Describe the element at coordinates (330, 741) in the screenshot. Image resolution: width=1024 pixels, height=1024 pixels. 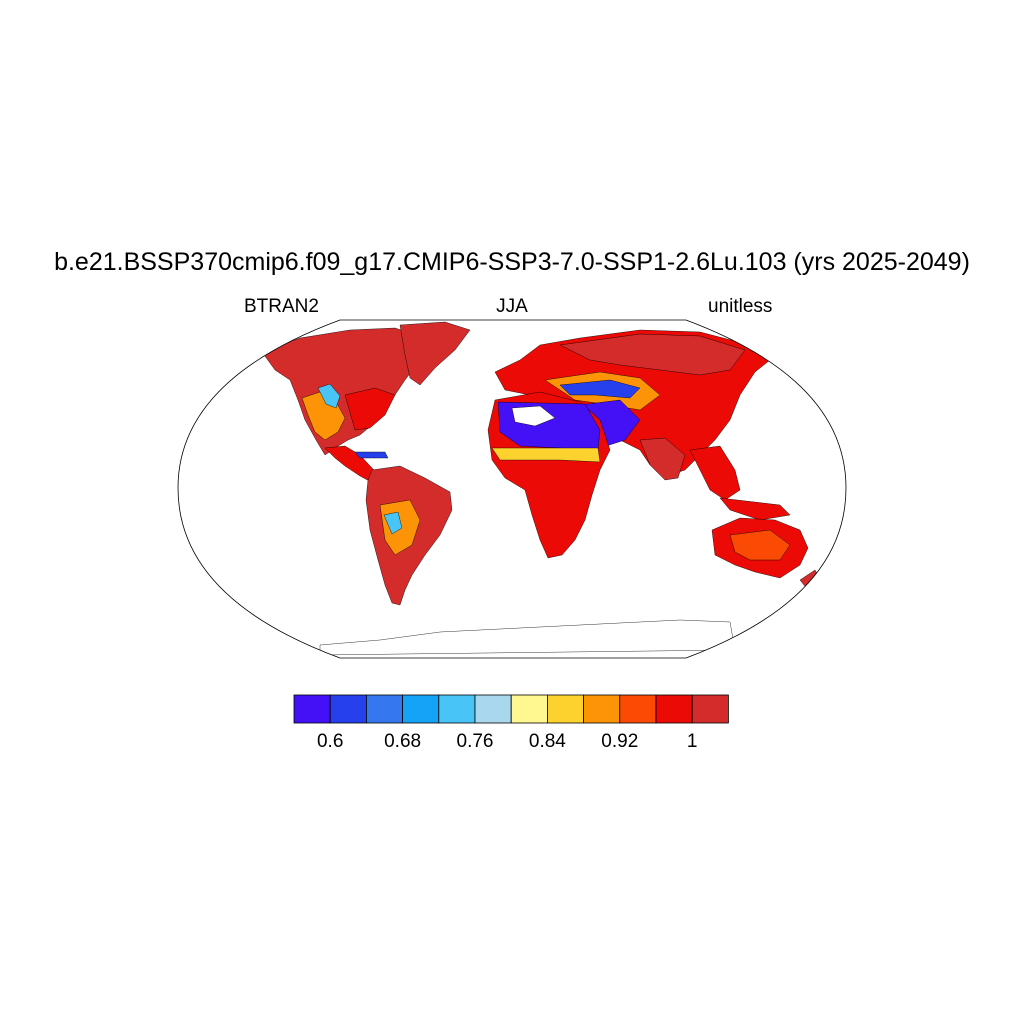
I see `colorbar-tick-label: 0.6` at that location.